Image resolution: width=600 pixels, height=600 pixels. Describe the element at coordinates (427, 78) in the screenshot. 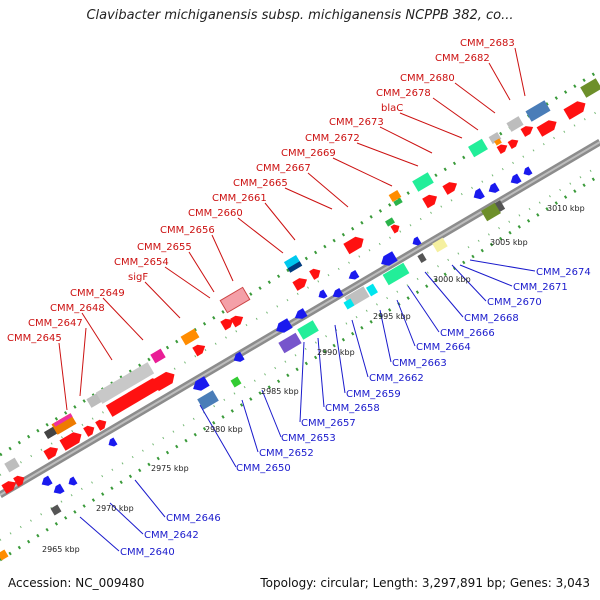

I see `gene-label: CMM_2680` at that location.